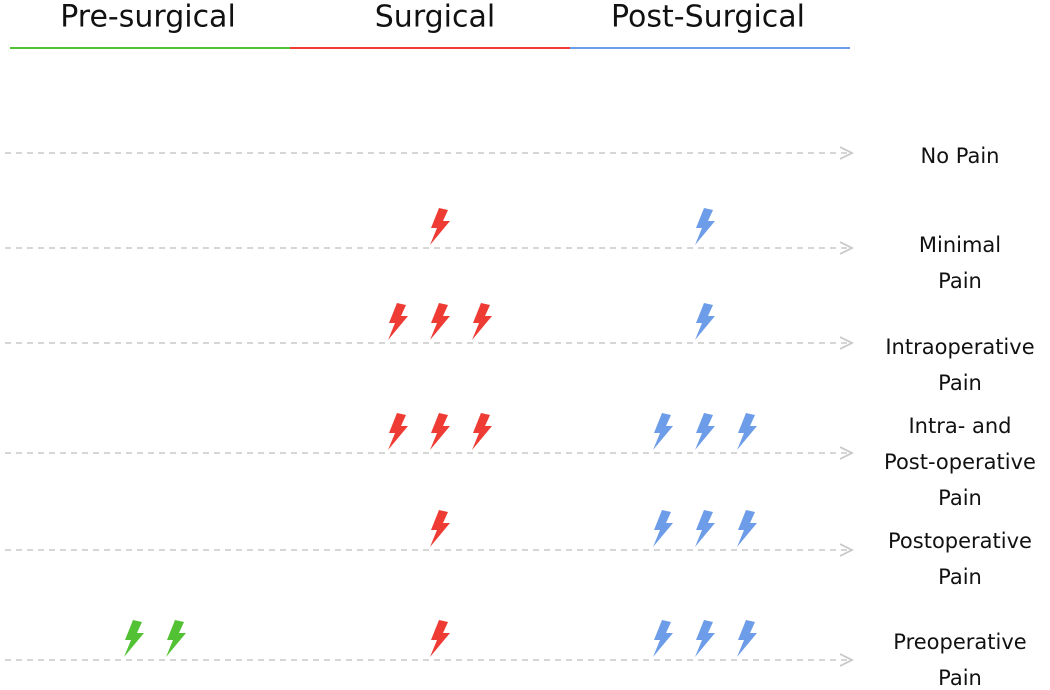 The height and width of the screenshot is (690, 1050). Describe the element at coordinates (959, 347) in the screenshot. I see `row-label: Intraoperative` at that location.